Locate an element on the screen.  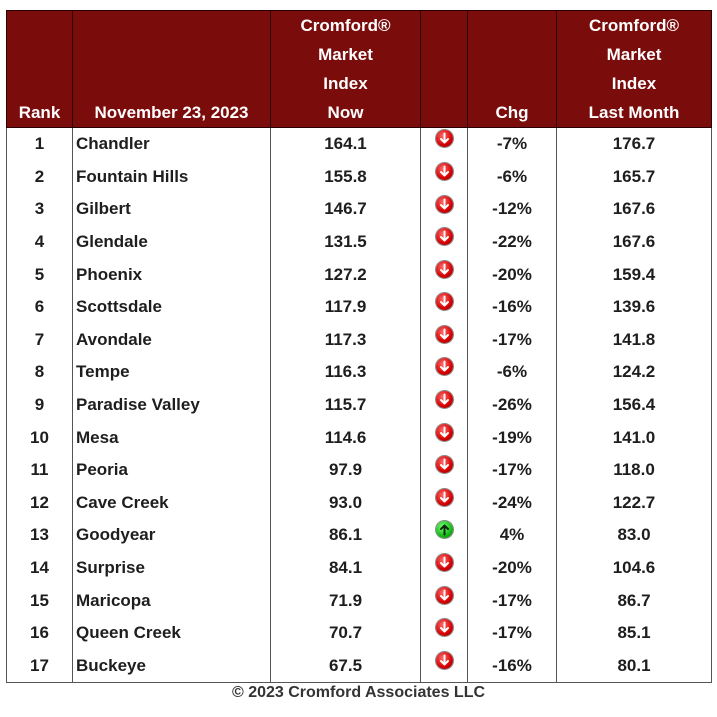
index-now-cell: 146.7 is located at coordinates (345, 209).